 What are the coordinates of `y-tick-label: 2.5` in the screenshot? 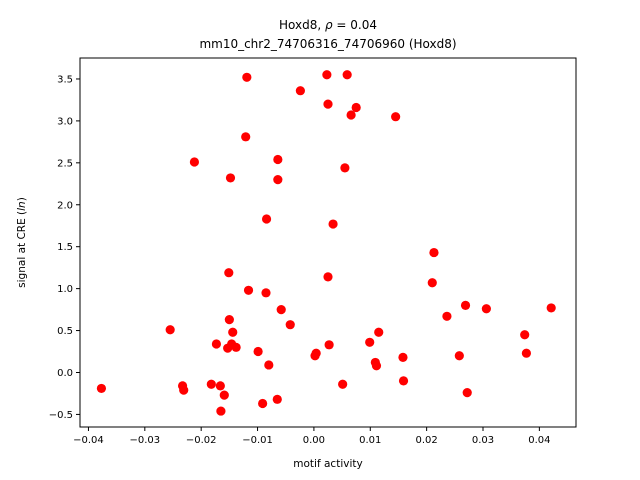 It's located at (65, 163).